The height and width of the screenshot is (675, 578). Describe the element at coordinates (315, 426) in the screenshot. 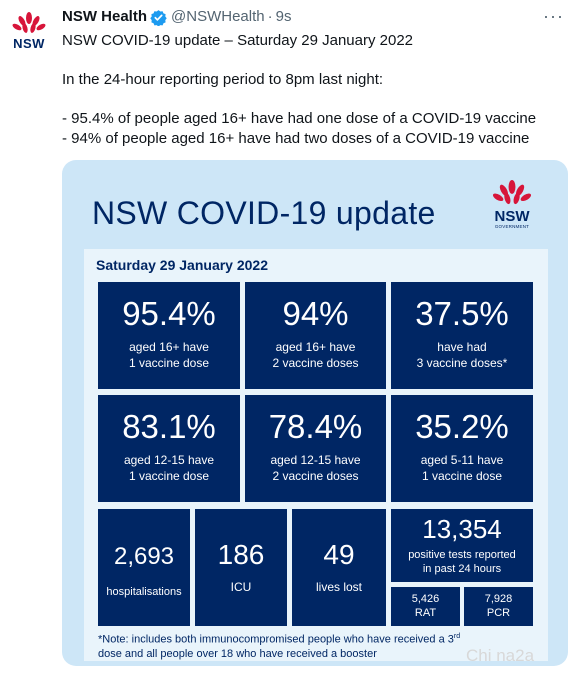

I see `stat-value: 78.4%` at that location.